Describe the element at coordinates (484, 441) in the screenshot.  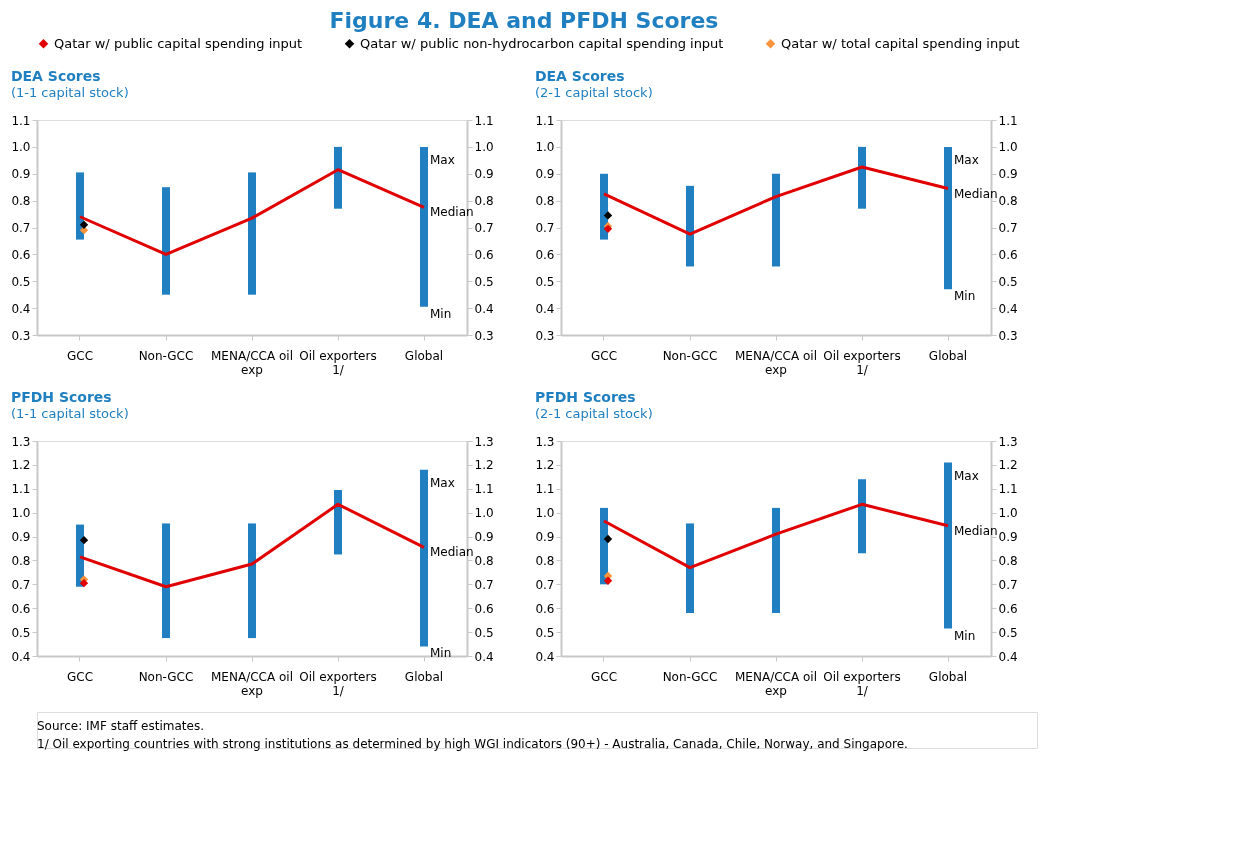
I see `y2-tick-label: 1.3` at that location.